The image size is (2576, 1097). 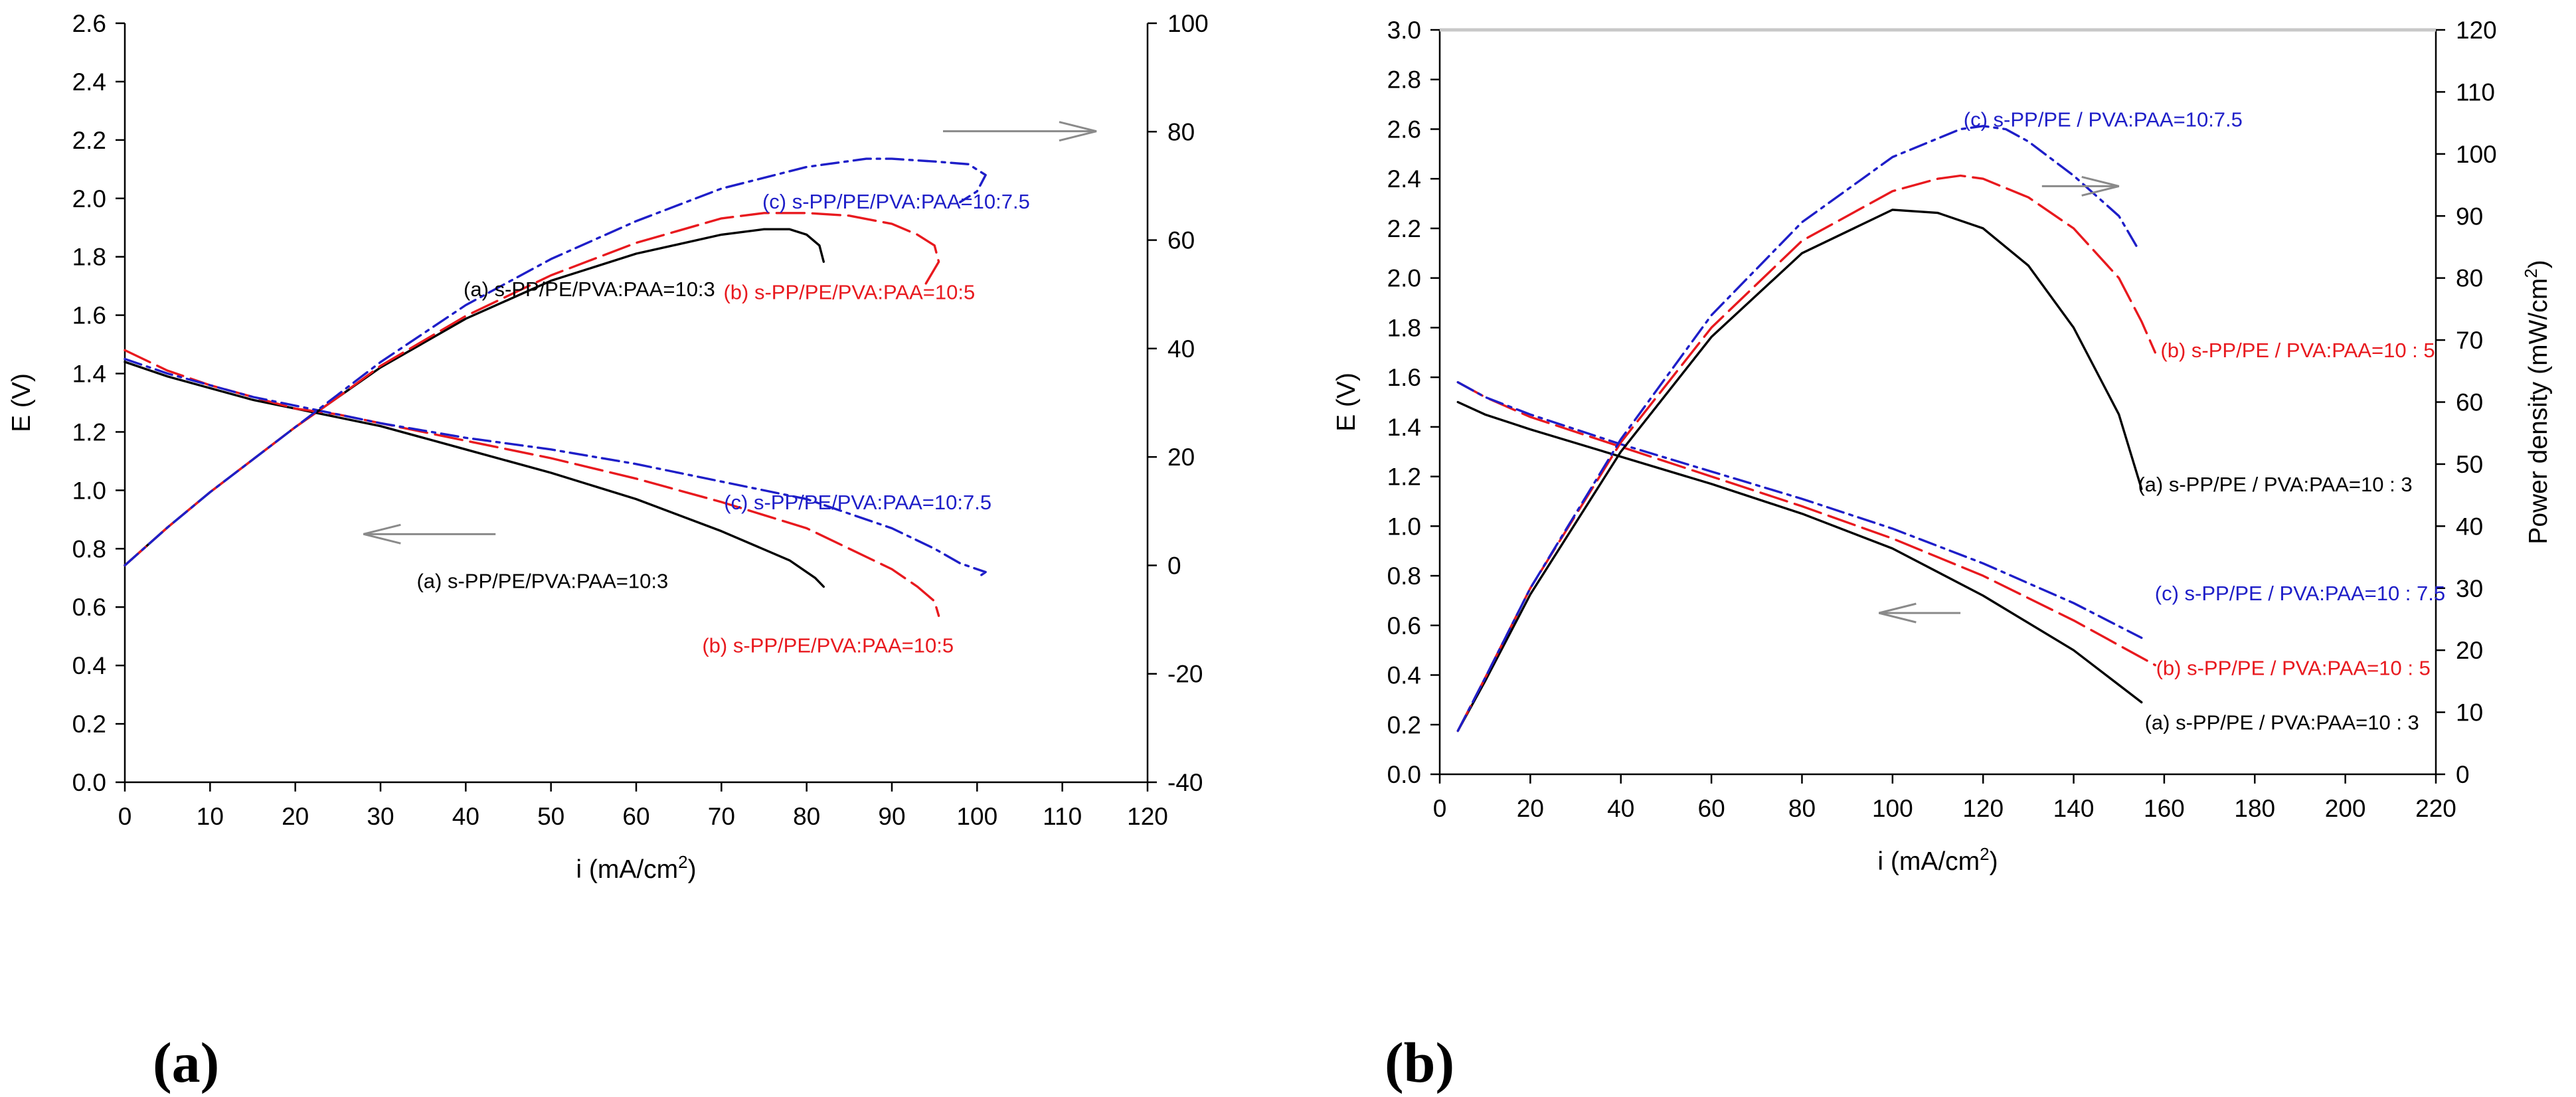 What do you see at coordinates (2476, 30) in the screenshot?
I see `y2-tick-label: 120` at bounding box center [2476, 30].